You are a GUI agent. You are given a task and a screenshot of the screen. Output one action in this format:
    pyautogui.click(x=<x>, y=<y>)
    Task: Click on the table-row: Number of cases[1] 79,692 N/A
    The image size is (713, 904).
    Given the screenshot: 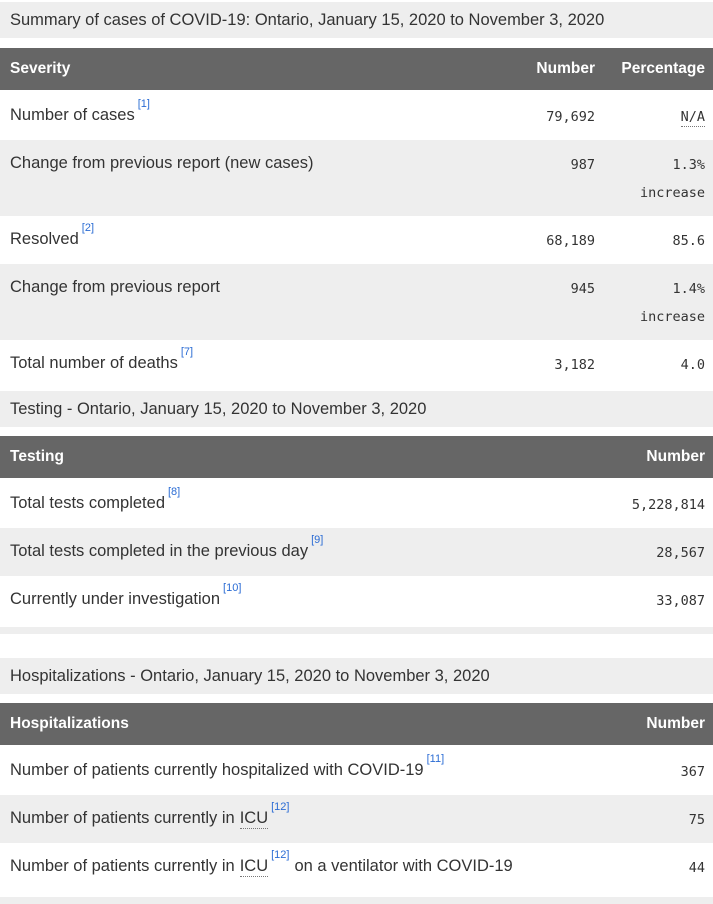 What is the action you would take?
    pyautogui.click(x=356, y=115)
    